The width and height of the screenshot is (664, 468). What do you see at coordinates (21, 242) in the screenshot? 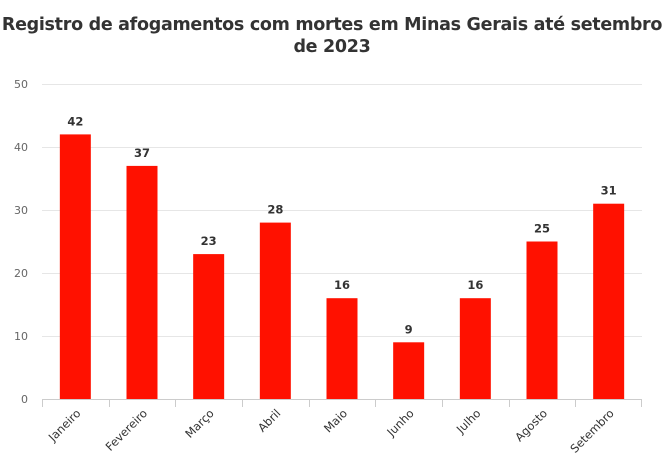
I see `y-axis: 0 10 20 30 40 50` at bounding box center [21, 242].